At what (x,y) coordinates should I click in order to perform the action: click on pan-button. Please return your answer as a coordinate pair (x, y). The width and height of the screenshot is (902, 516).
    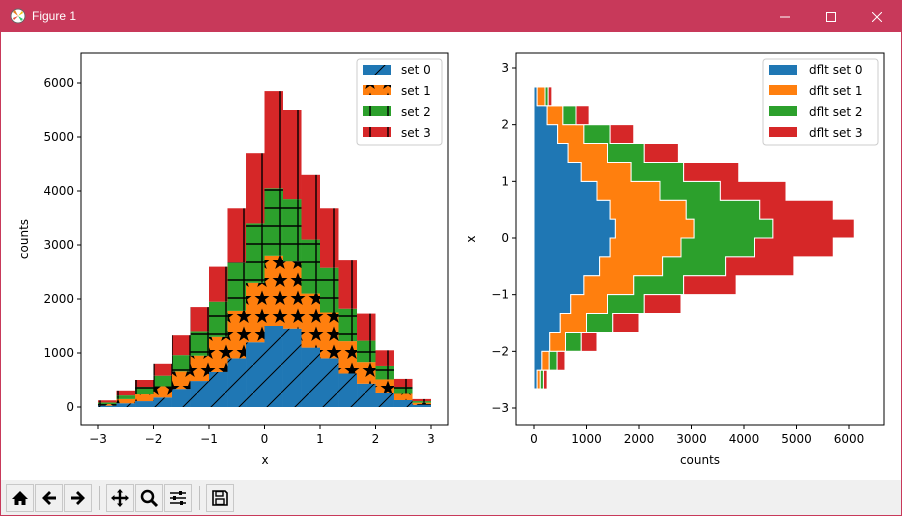
    Looking at the image, I should click on (120, 498).